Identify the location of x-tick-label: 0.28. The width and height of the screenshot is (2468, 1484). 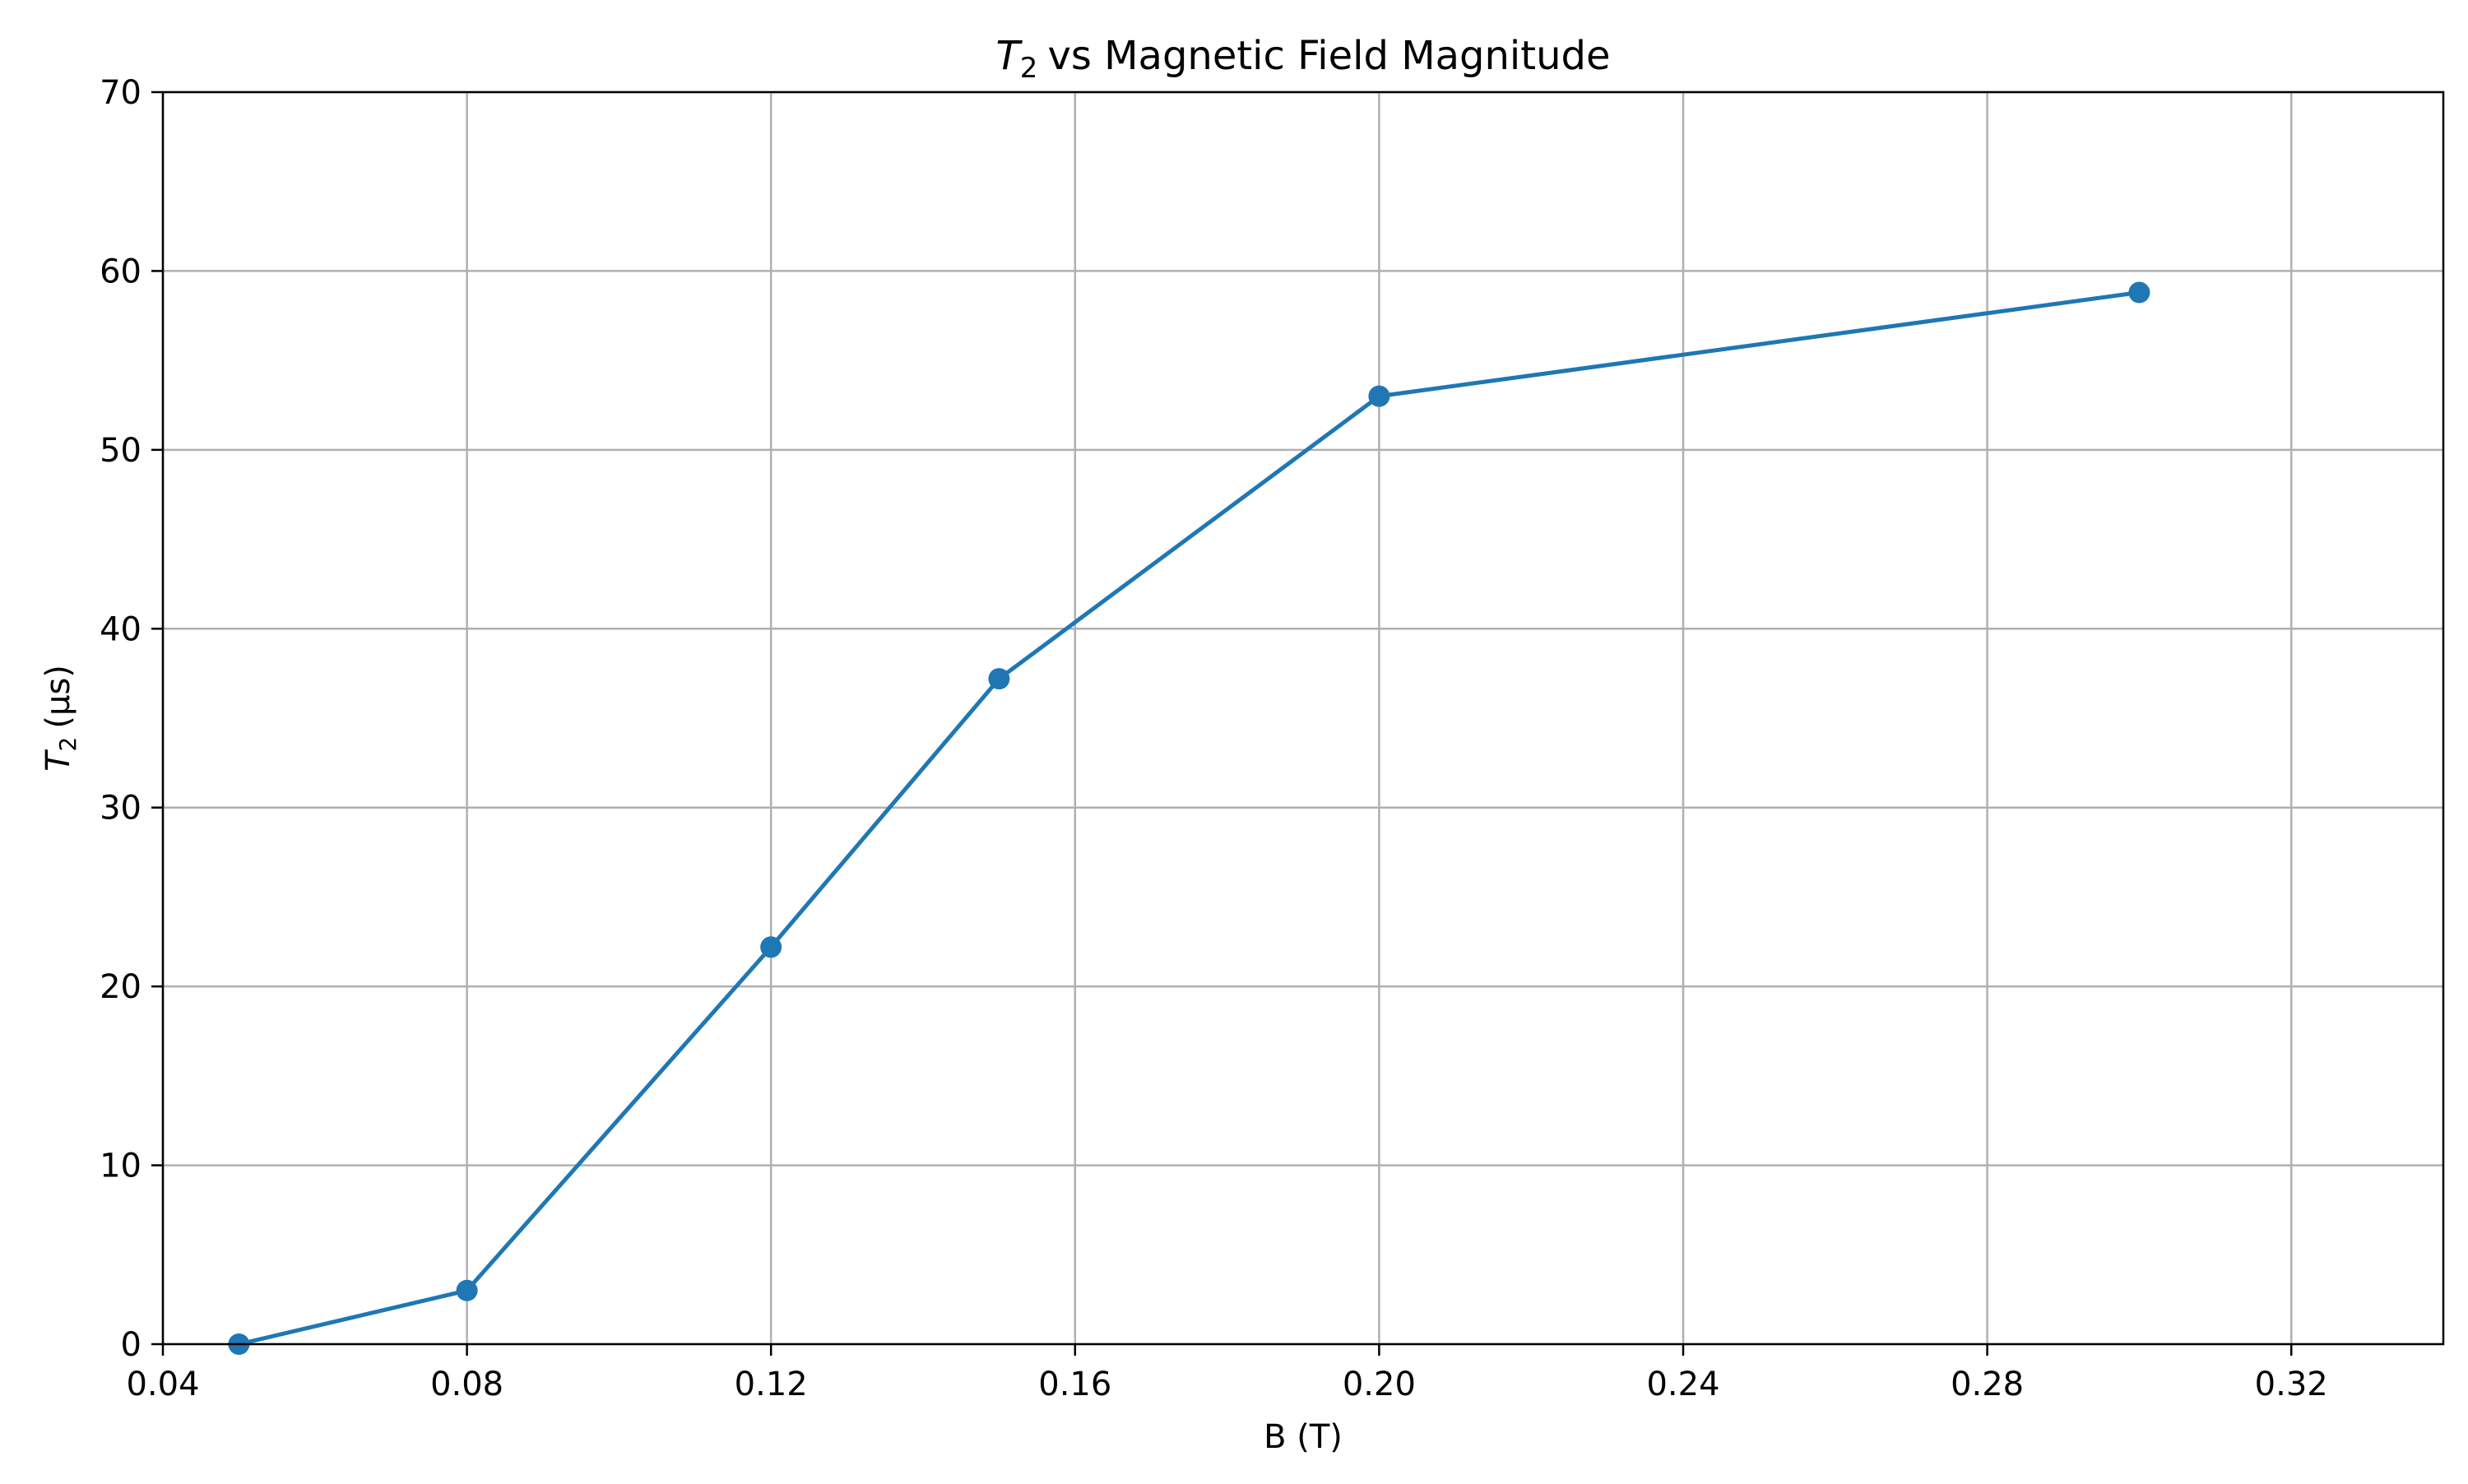
(1987, 1384).